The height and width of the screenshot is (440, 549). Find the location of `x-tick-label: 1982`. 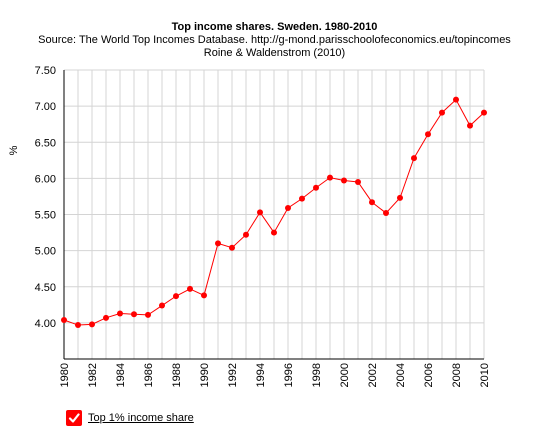

x-tick-label: 1982 is located at coordinates (93, 375).